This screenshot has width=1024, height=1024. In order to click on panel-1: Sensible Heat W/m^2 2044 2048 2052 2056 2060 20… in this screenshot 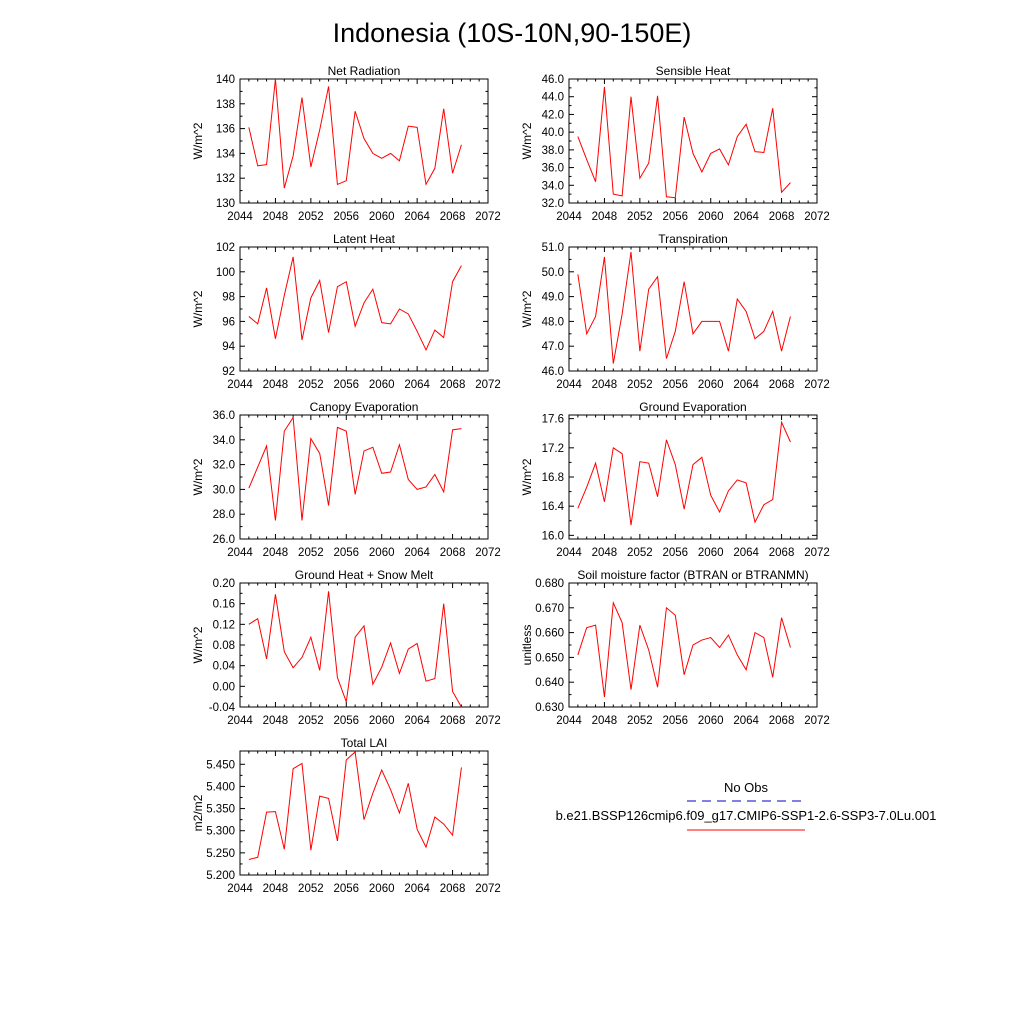, I will do `click(675, 143)`.